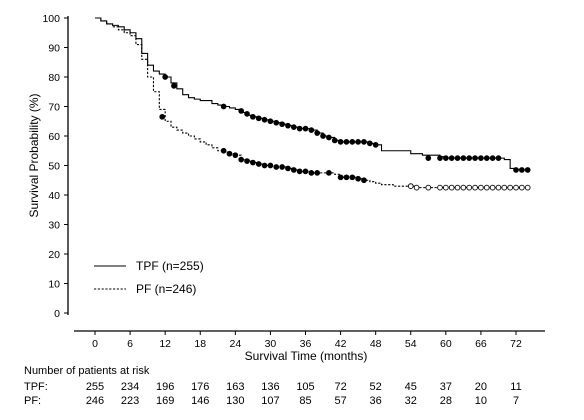 Image resolution: width=584 pixels, height=420 pixels. Describe the element at coordinates (51, 19) in the screenshot. I see `y-tick-label: 100` at that location.